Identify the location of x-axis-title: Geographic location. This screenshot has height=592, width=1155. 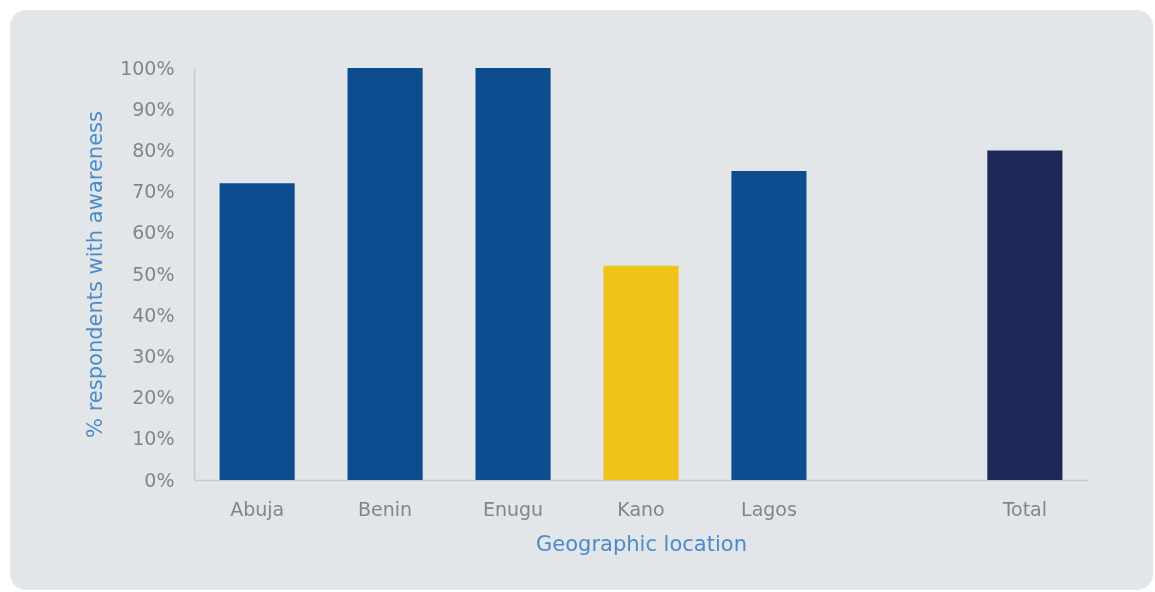
(641, 543).